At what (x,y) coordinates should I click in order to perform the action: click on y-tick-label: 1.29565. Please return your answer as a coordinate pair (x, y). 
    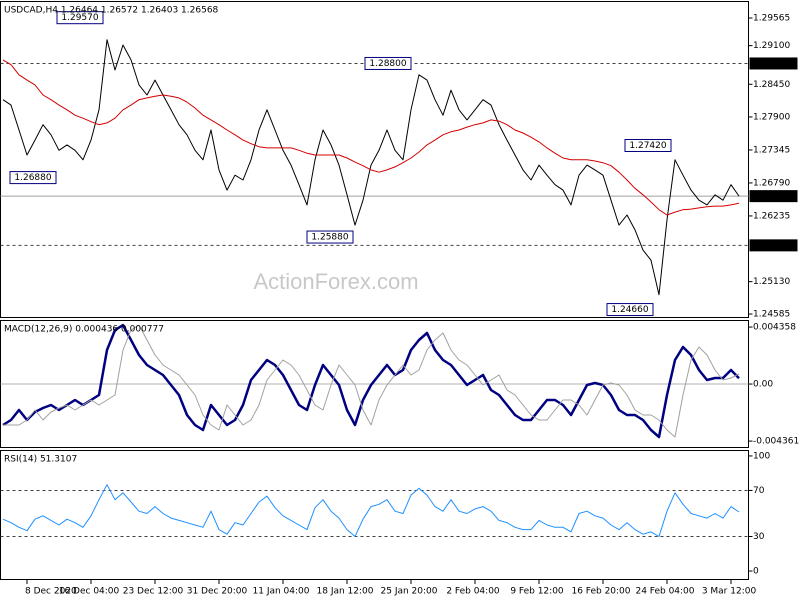
    Looking at the image, I should click on (771, 18).